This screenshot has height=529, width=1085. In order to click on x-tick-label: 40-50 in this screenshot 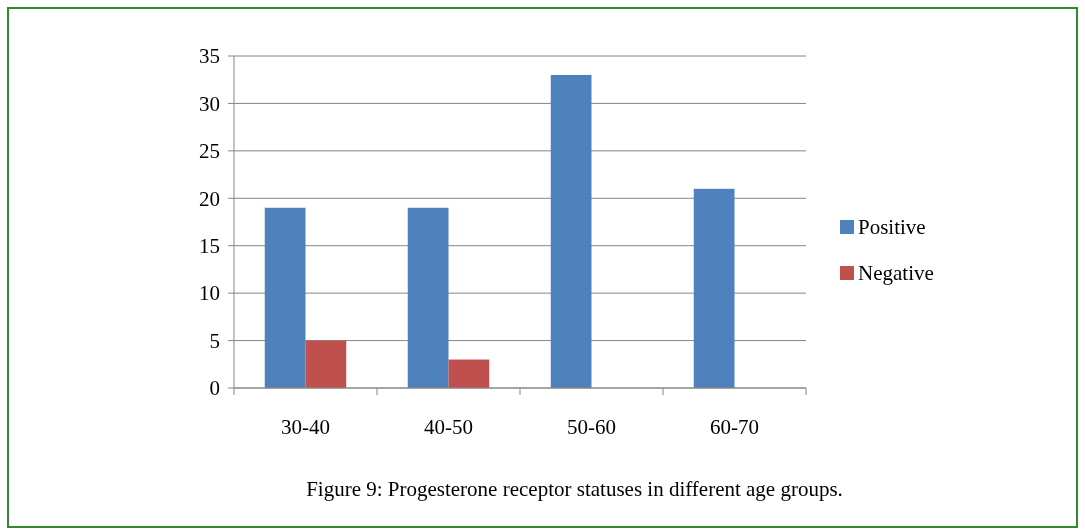, I will do `click(448, 427)`.